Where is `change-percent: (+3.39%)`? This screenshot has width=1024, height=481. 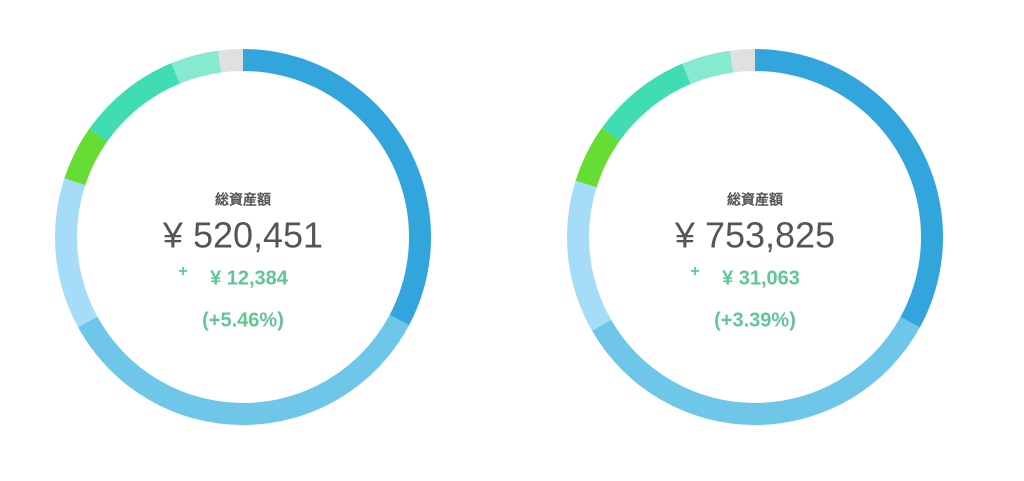 change-percent: (+3.39%) is located at coordinates (755, 320).